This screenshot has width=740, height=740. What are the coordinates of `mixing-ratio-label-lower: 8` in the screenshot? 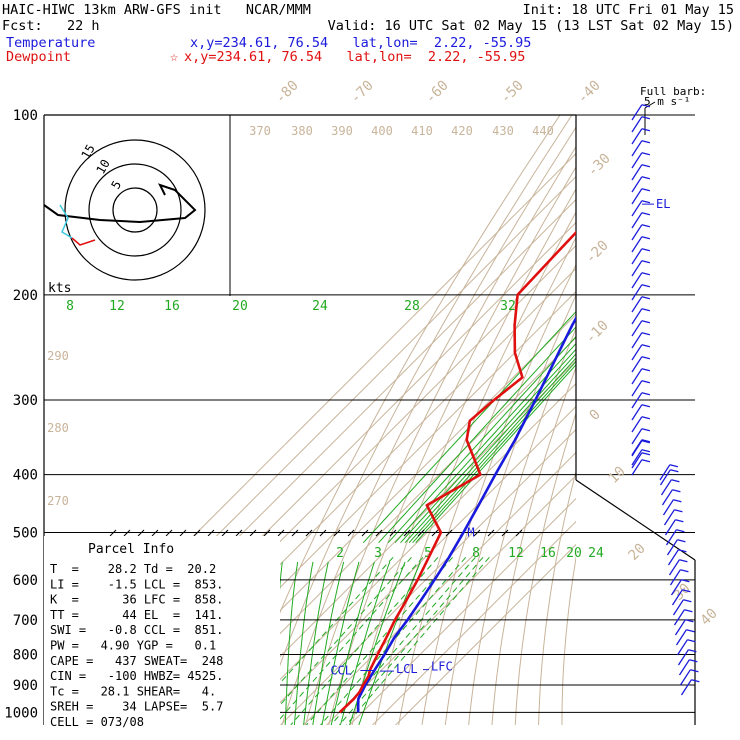 It's located at (476, 553).